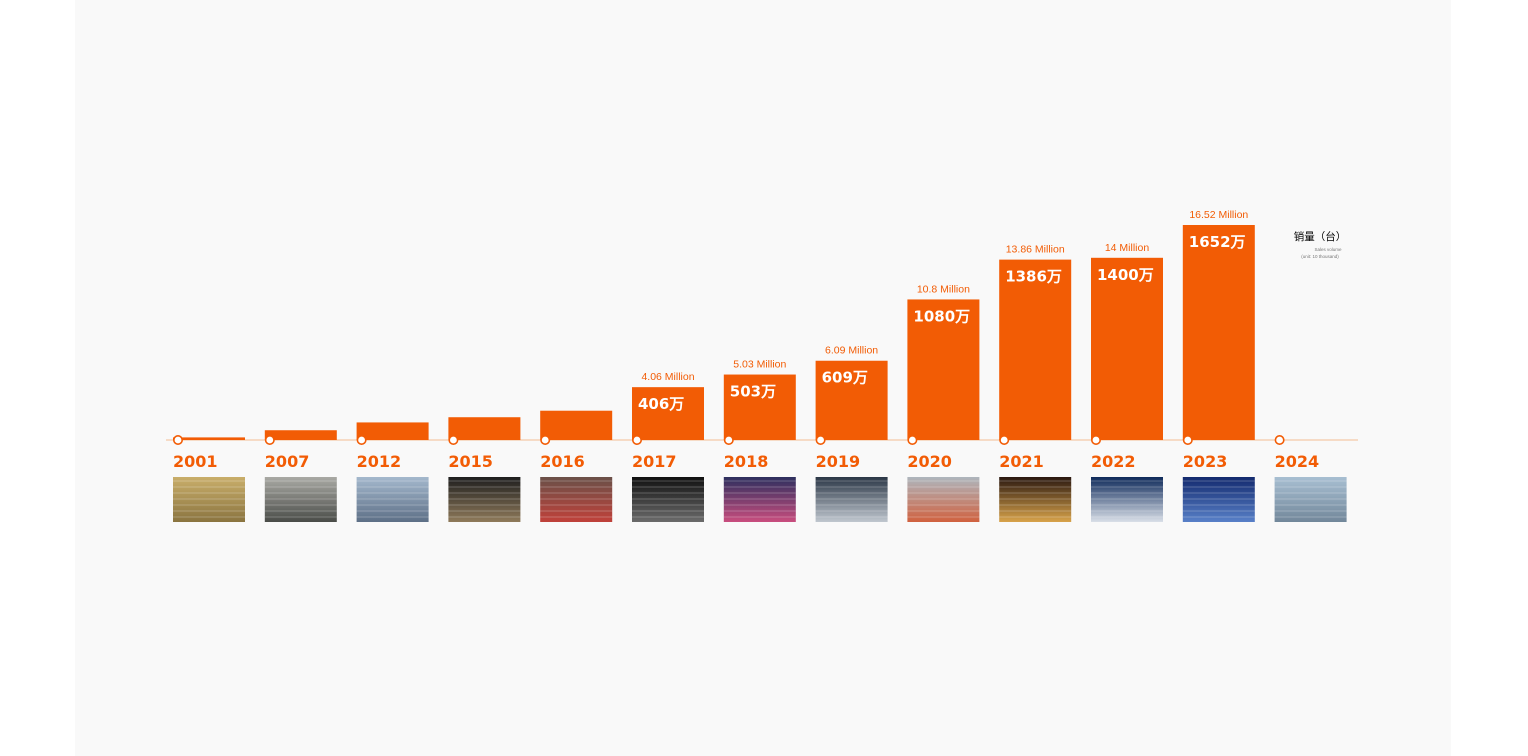 This screenshot has width=1528, height=756. Describe the element at coordinates (636, 439) in the screenshot. I see `timeline-marker-2017` at that location.